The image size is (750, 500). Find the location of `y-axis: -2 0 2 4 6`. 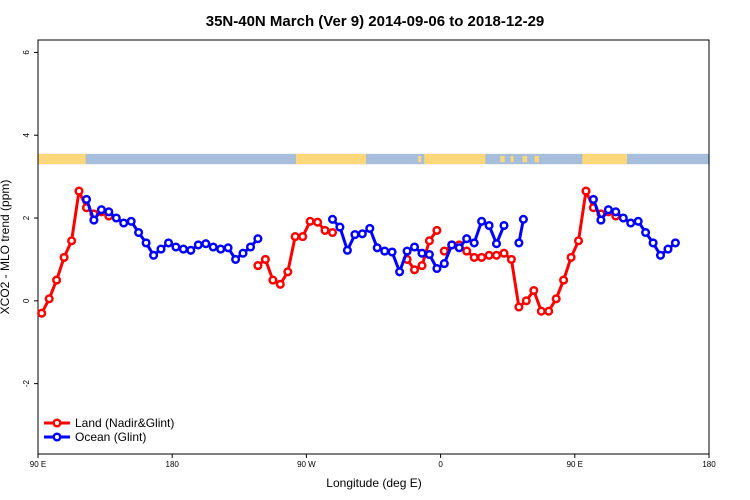

y-axis: -2 0 2 4 6 is located at coordinates (30, 219).